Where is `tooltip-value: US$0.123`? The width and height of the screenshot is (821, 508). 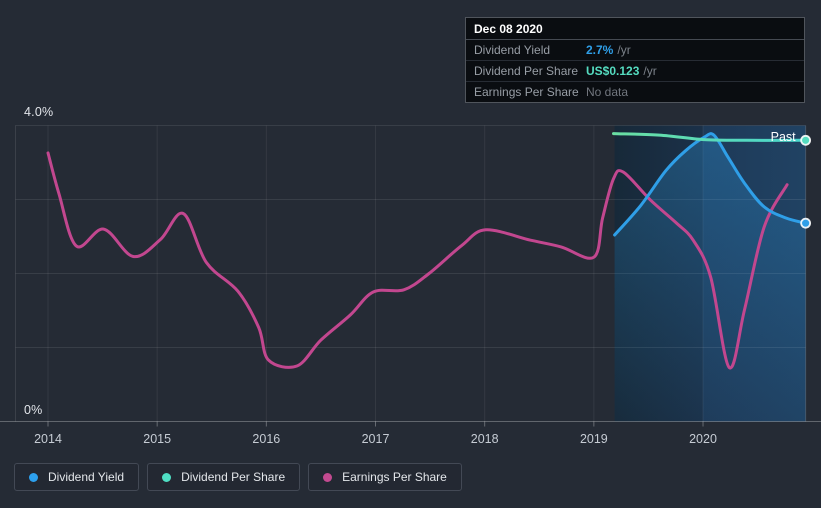 tooltip-value: US$0.123 is located at coordinates (613, 71).